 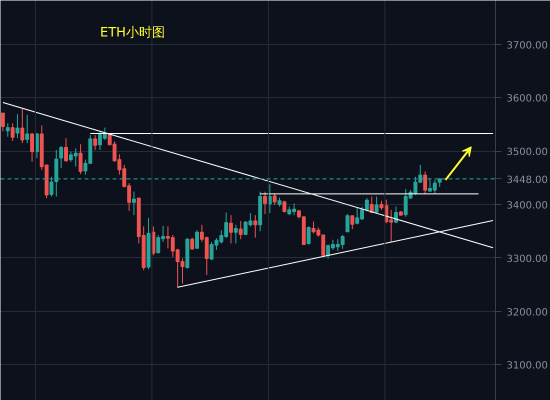 What do you see at coordinates (527, 180) in the screenshot?
I see `ref-line-label: 3448.00` at bounding box center [527, 180].